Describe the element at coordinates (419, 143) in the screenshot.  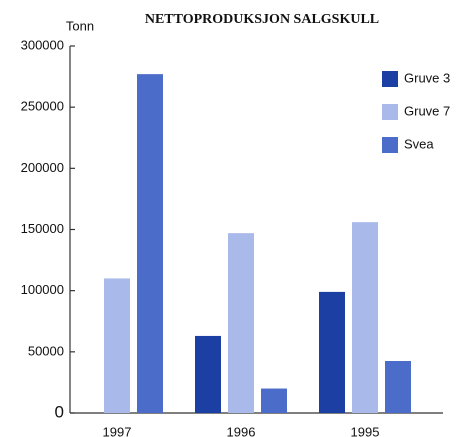
I see `legend-label: Svea` at that location.